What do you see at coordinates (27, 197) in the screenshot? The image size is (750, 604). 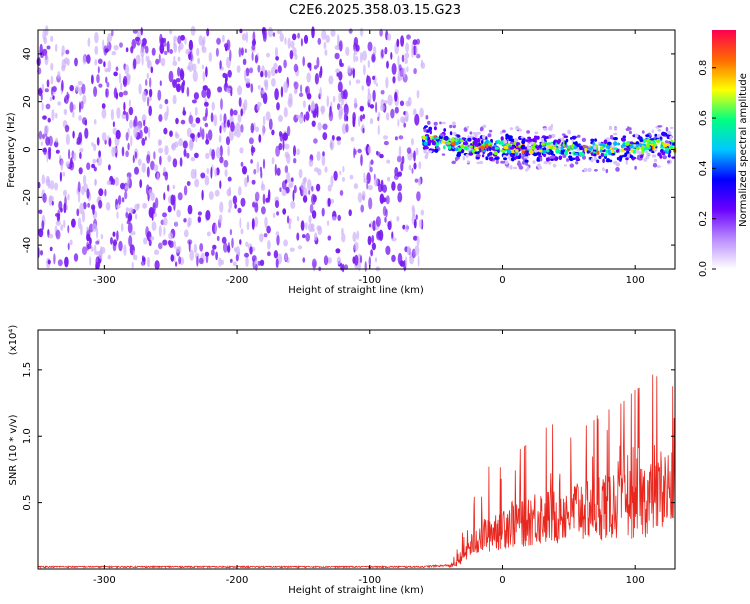 I see `spectrogram-y-tick-label: -20` at bounding box center [27, 197].